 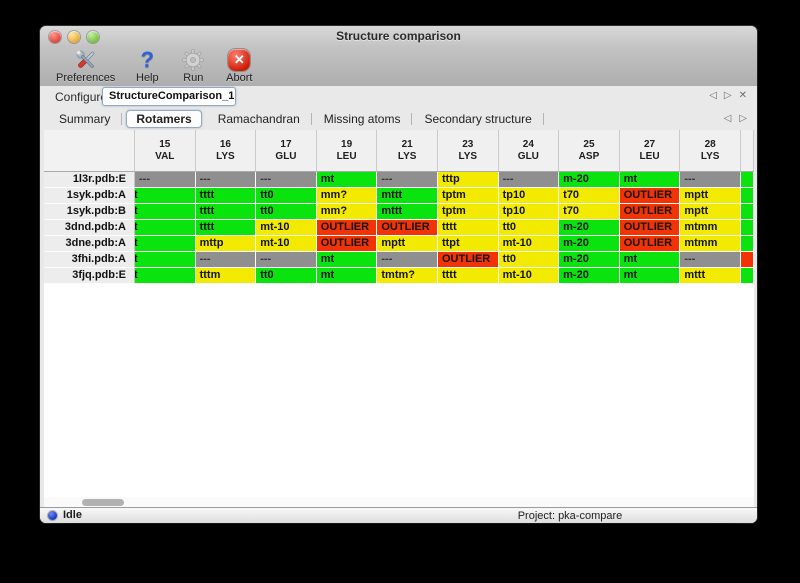 I want to click on row-label: 3dnd.pdb:A, so click(x=89, y=228).